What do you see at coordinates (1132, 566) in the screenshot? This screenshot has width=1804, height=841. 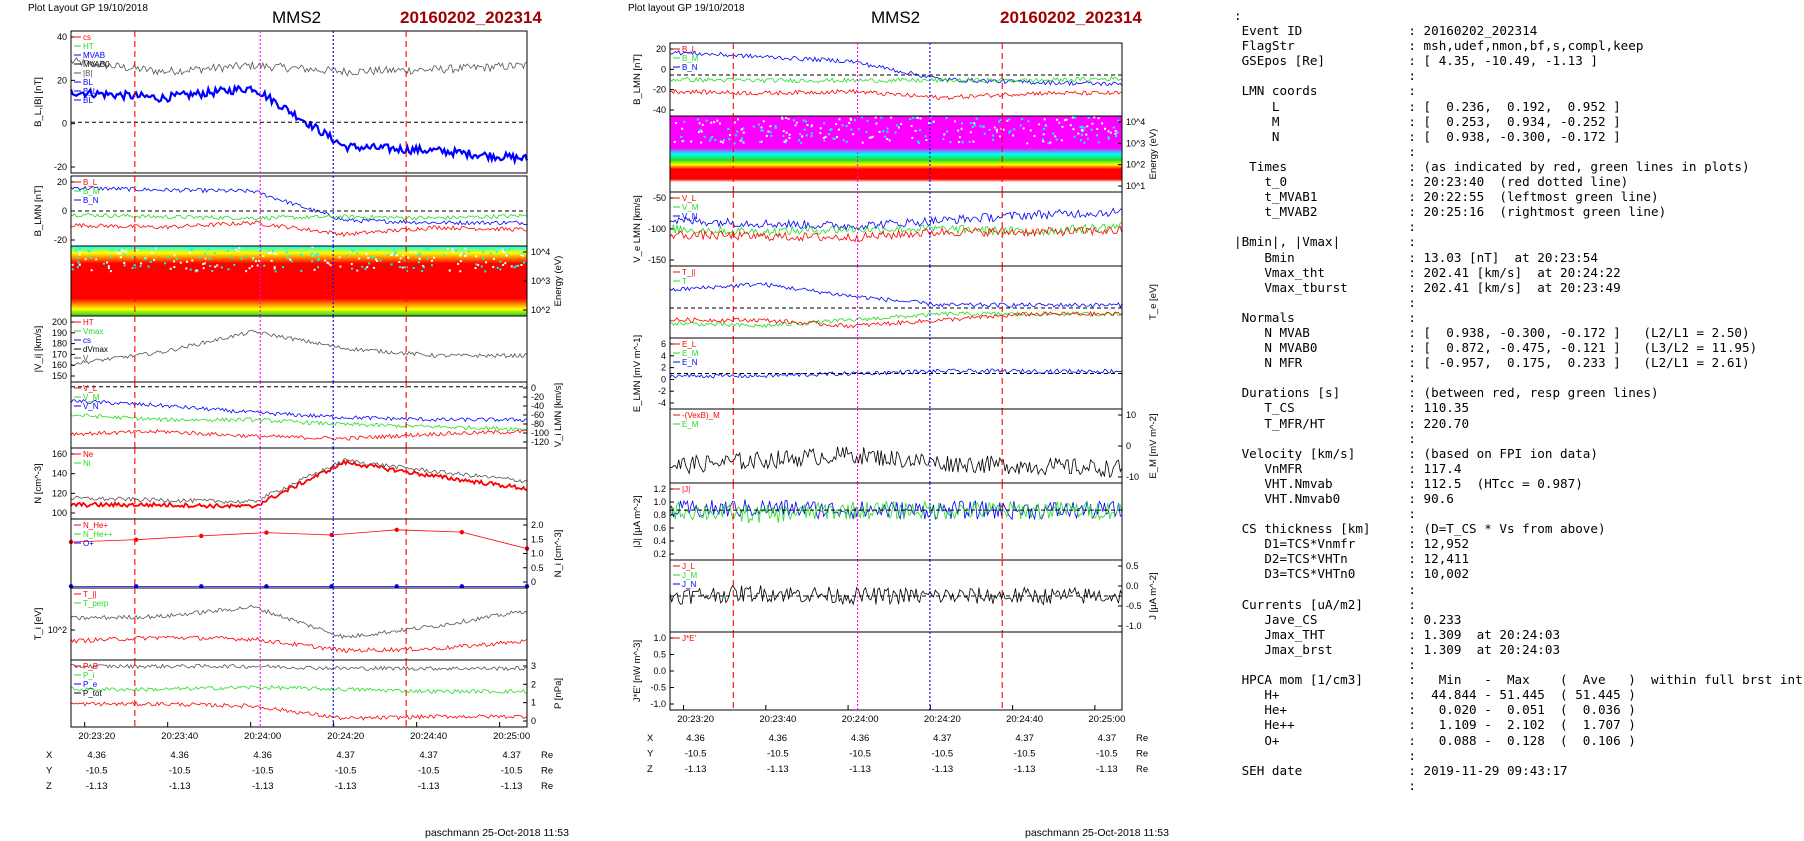 I see `y-tick-label: 0.5` at bounding box center [1132, 566].